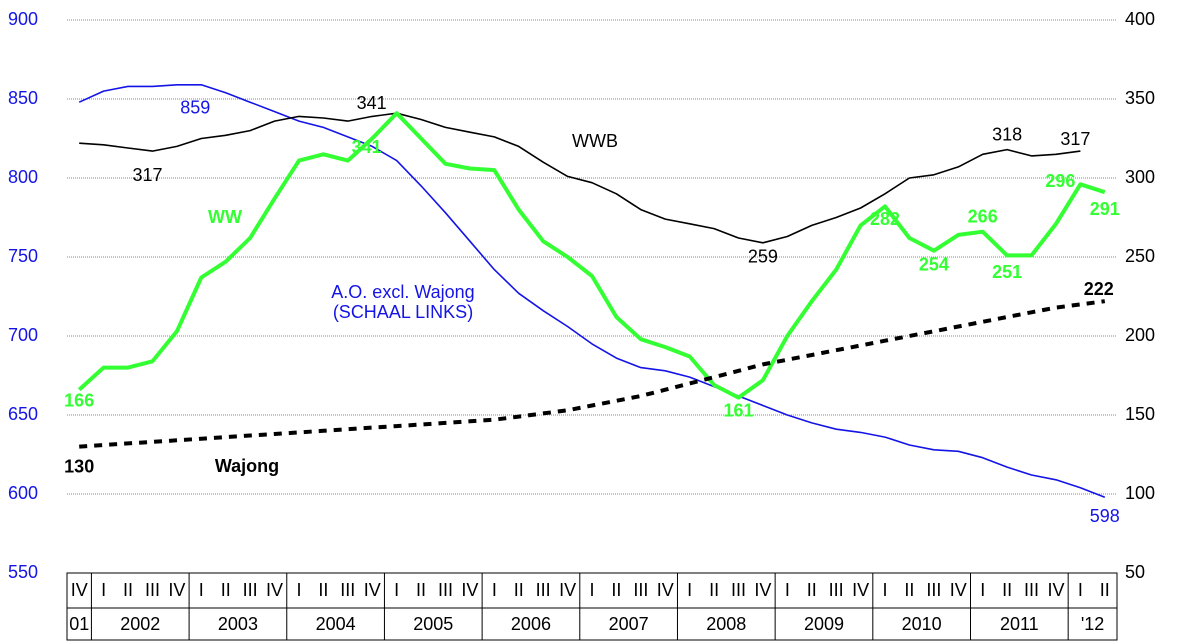 The height and width of the screenshot is (641, 1185). I want to click on y2-tick-label: 150, so click(1140, 414).